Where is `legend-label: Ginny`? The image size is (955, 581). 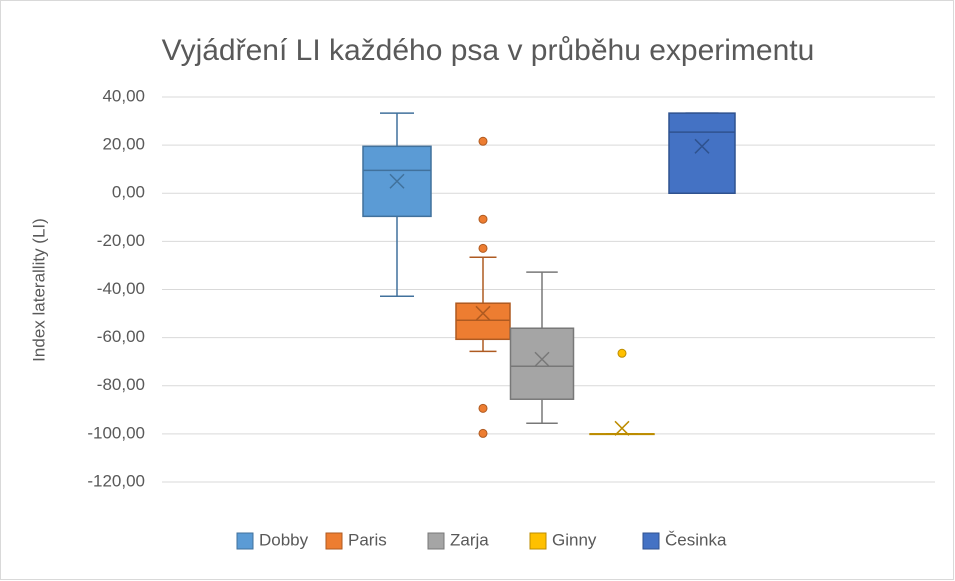
legend-label: Ginny is located at coordinates (574, 539).